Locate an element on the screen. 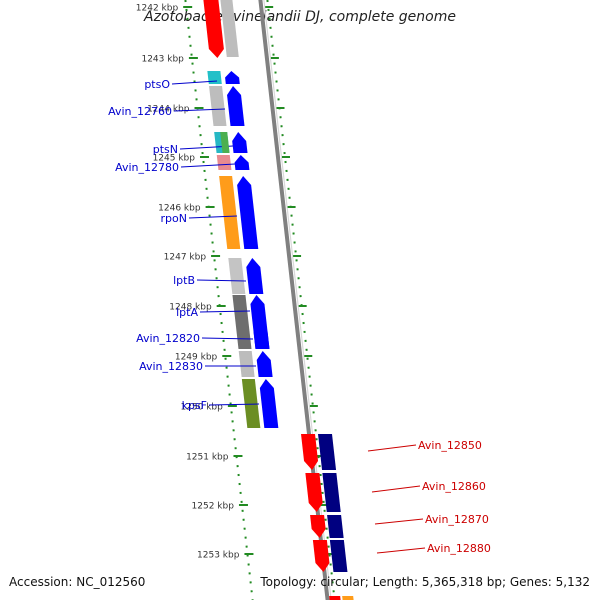 Image resolution: width=600 pixels, height=600 pixels. backbone-line is located at coordinates (294, 300).